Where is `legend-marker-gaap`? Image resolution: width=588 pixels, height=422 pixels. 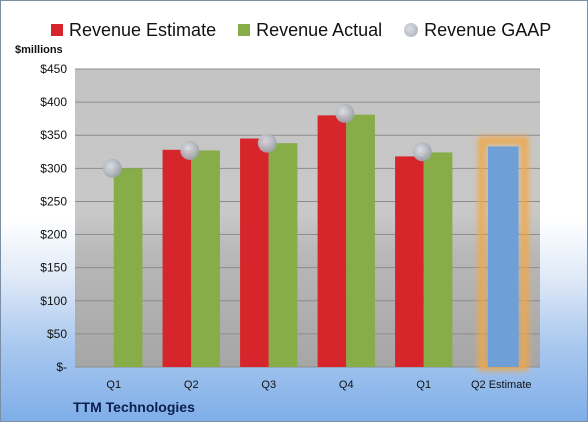 legend-marker-gaap is located at coordinates (411, 30).